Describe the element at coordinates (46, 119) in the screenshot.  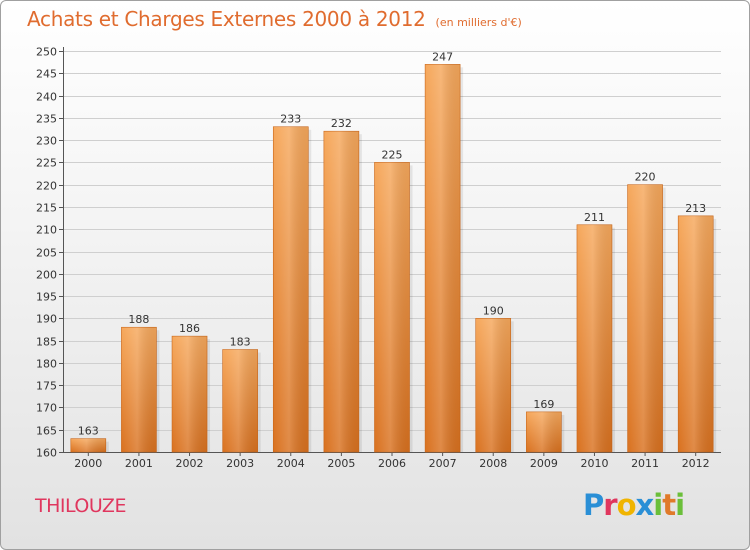
I see `y-tick-label: 235` at that location.